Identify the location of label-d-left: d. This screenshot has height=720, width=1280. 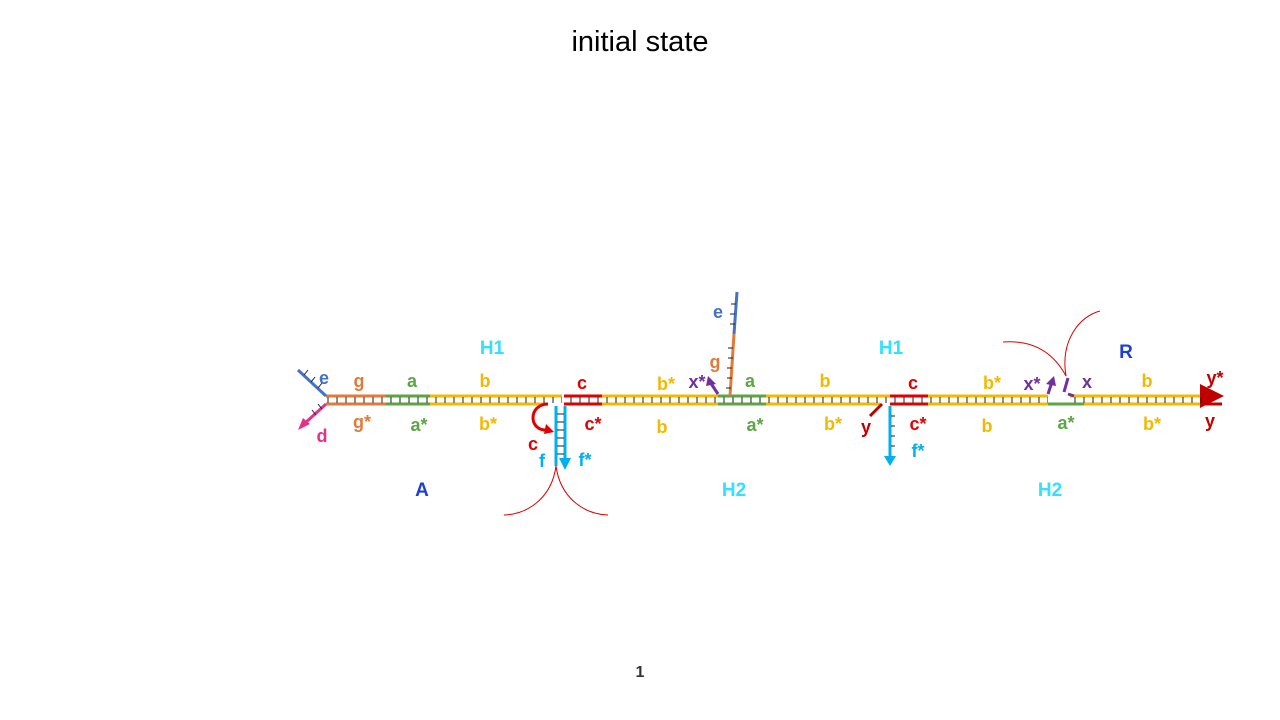
(322, 436).